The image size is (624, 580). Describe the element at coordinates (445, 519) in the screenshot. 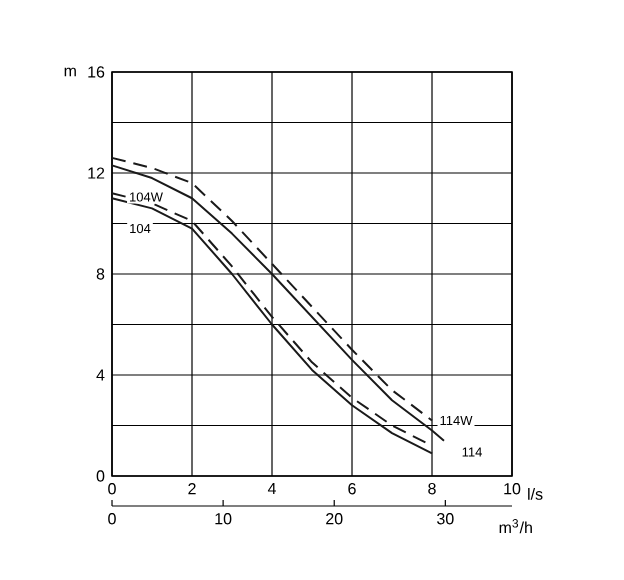

I see `x2-tick-label: 30` at that location.